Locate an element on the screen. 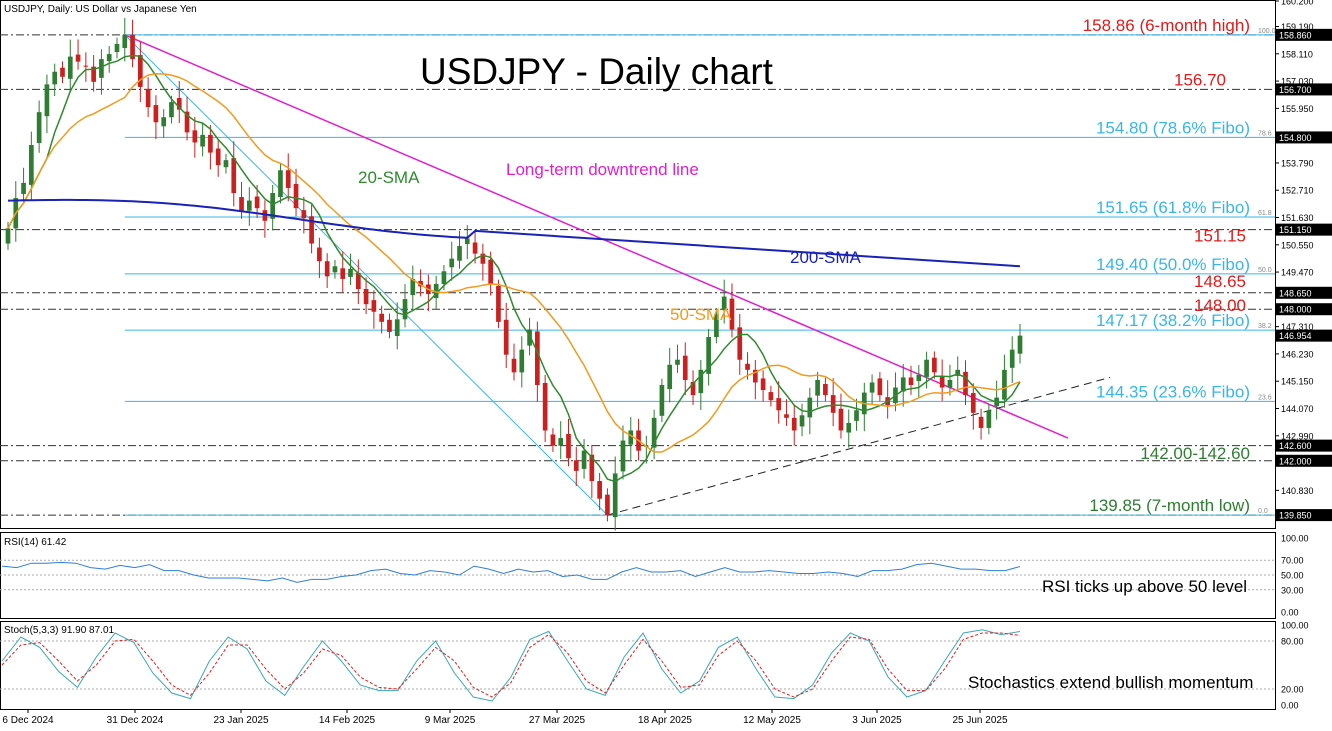  fibo-percent: 0.0 is located at coordinates (1263, 511).